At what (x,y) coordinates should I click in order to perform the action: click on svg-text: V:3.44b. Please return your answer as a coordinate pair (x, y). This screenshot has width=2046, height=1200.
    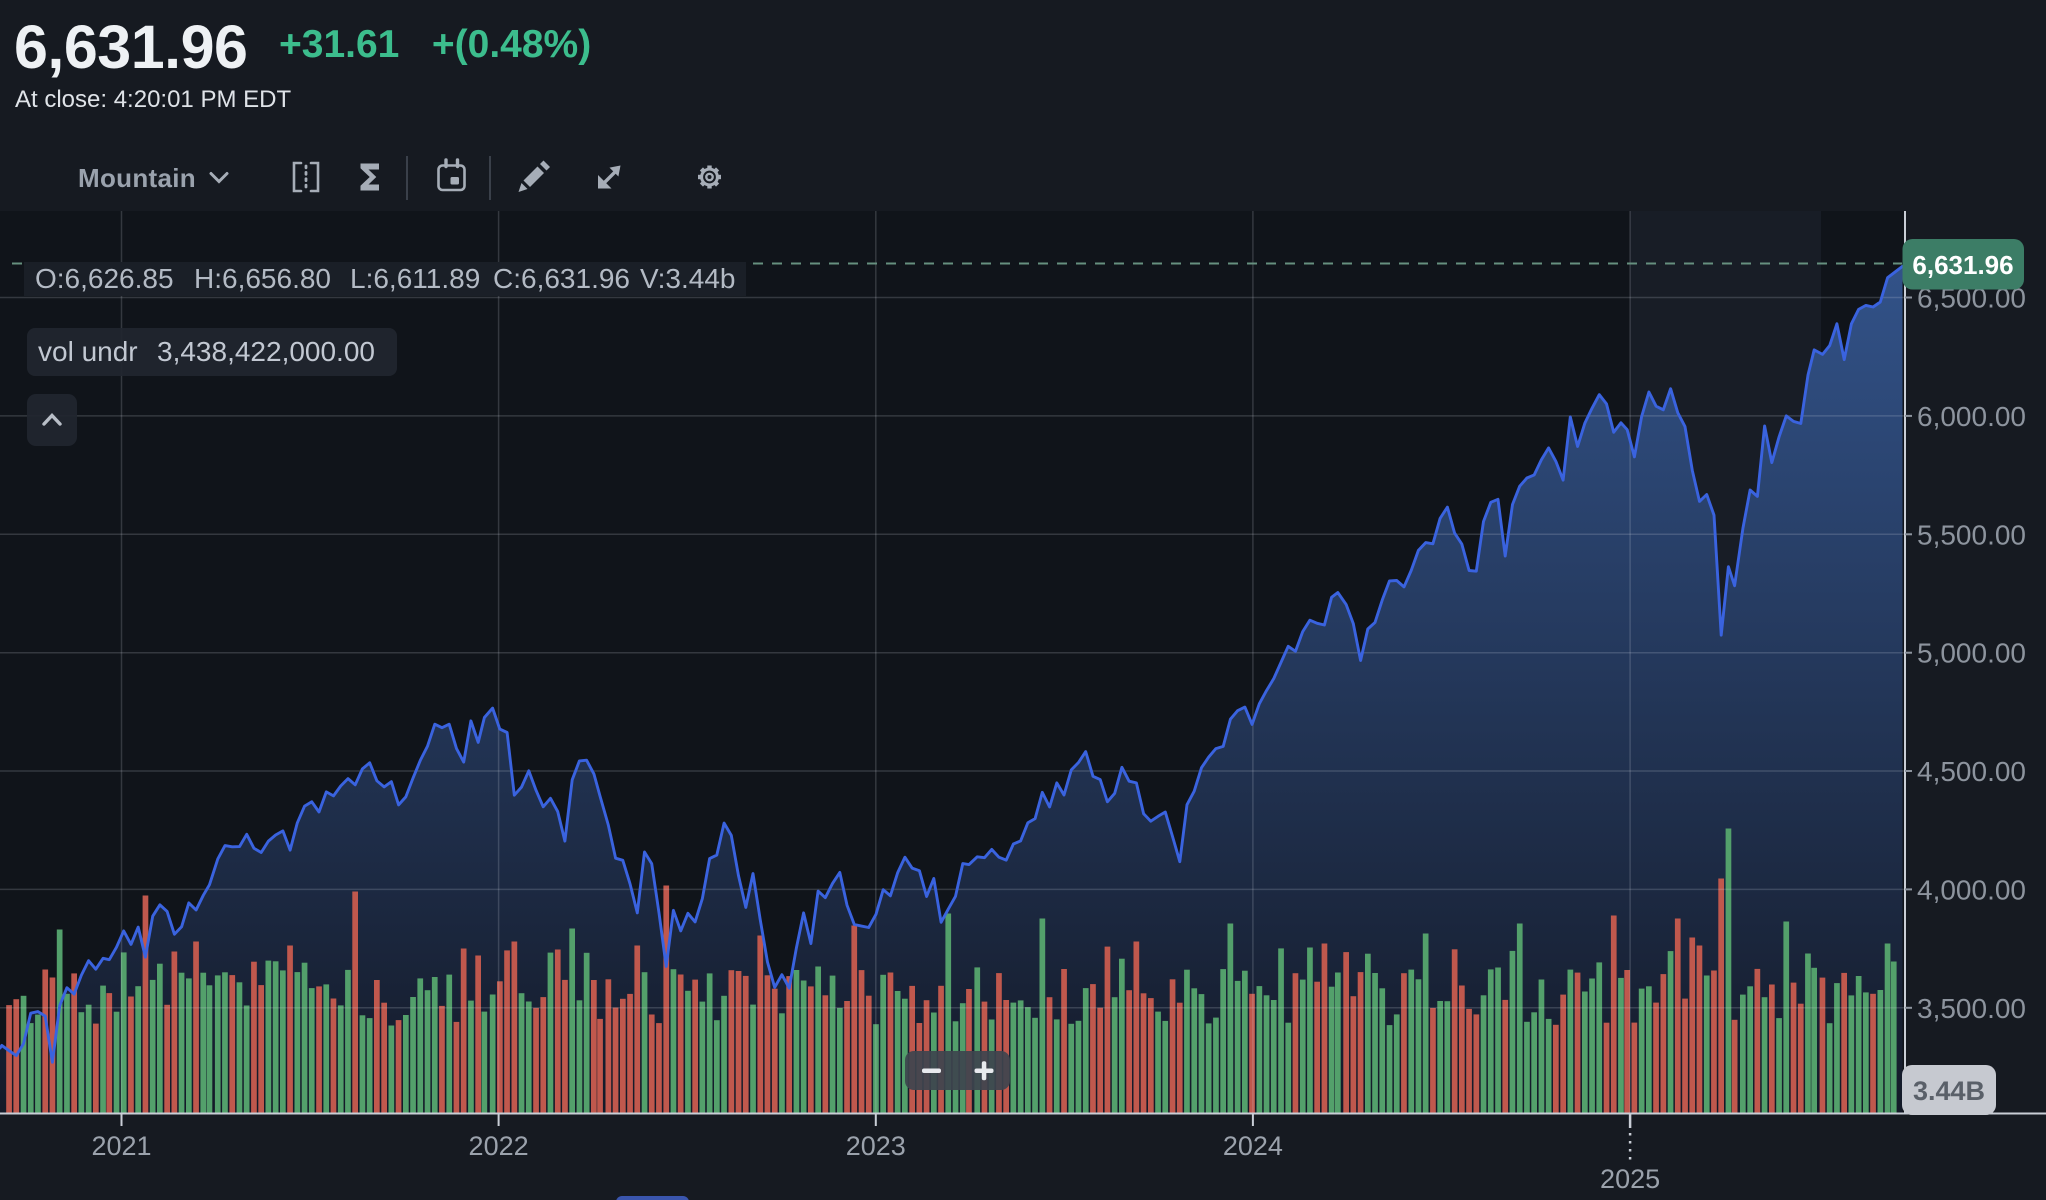
    Looking at the image, I should click on (687, 278).